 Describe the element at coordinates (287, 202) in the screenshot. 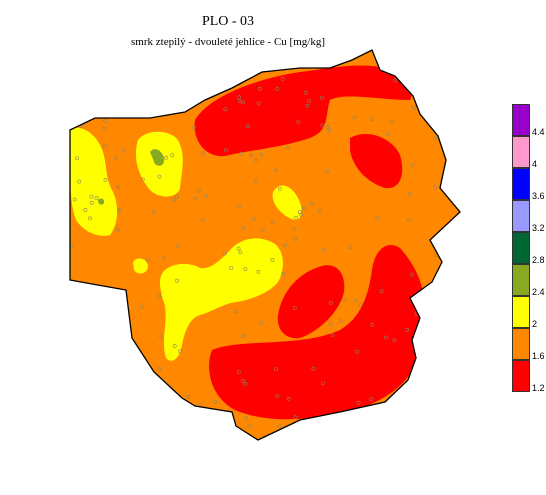

I see `class-fill-2-small-east` at that location.